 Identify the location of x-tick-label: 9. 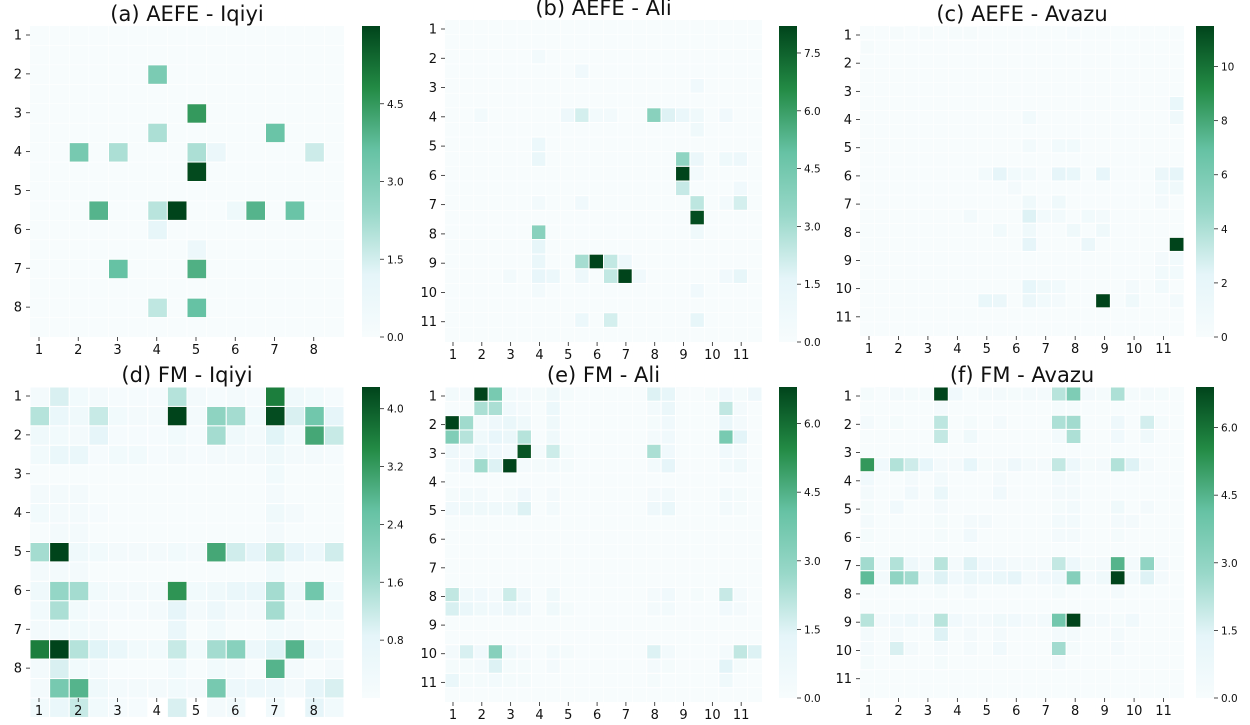
(683, 355).